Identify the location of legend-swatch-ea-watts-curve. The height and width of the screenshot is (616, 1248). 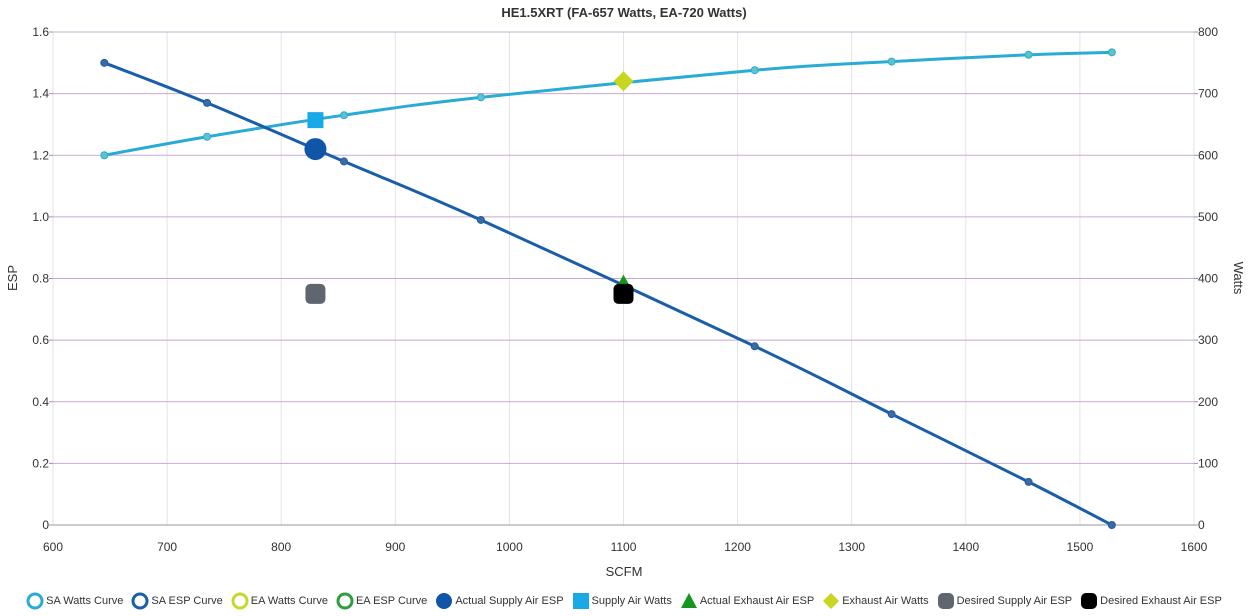
(240, 601).